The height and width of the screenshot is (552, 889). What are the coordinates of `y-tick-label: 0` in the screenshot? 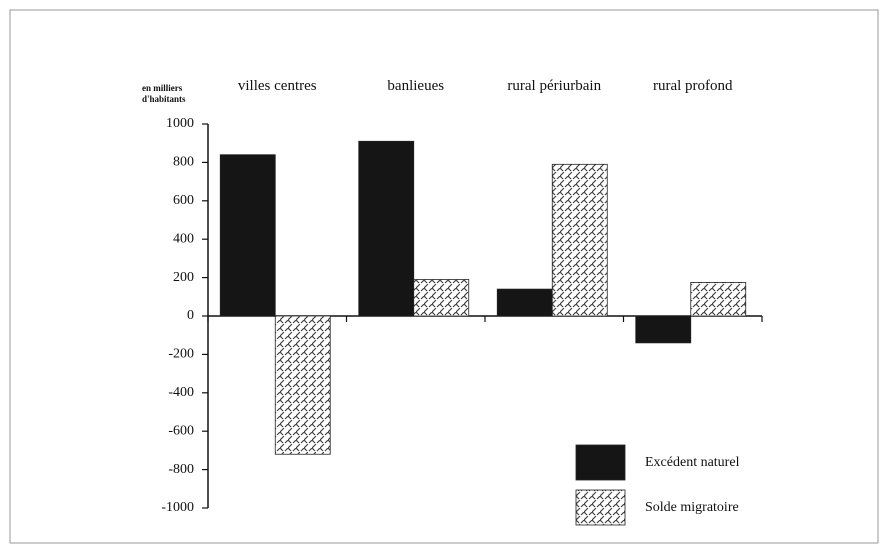 It's located at (190, 315).